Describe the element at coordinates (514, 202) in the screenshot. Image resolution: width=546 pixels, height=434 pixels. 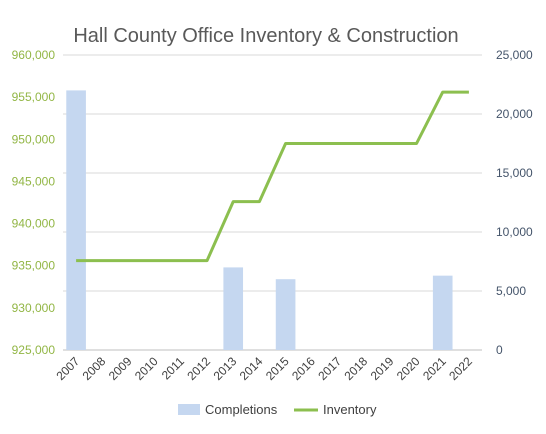
I see `right-axis-ticks: 0 5,000 10,000 15,000 20,000 25,000` at that location.